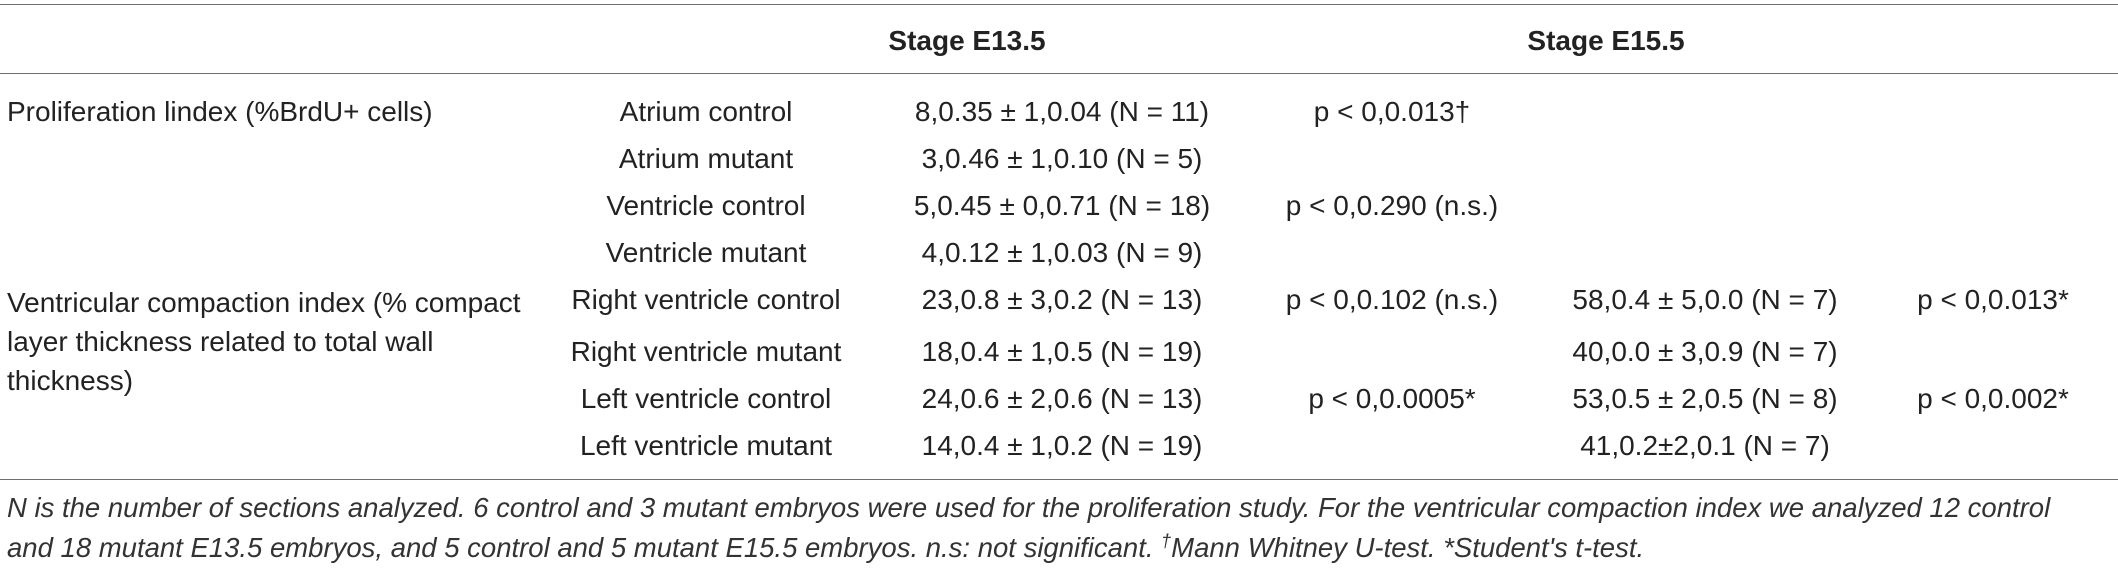 The height and width of the screenshot is (569, 2118). I want to click on row-sub-label: Left ventricle mutant, so click(706, 445).